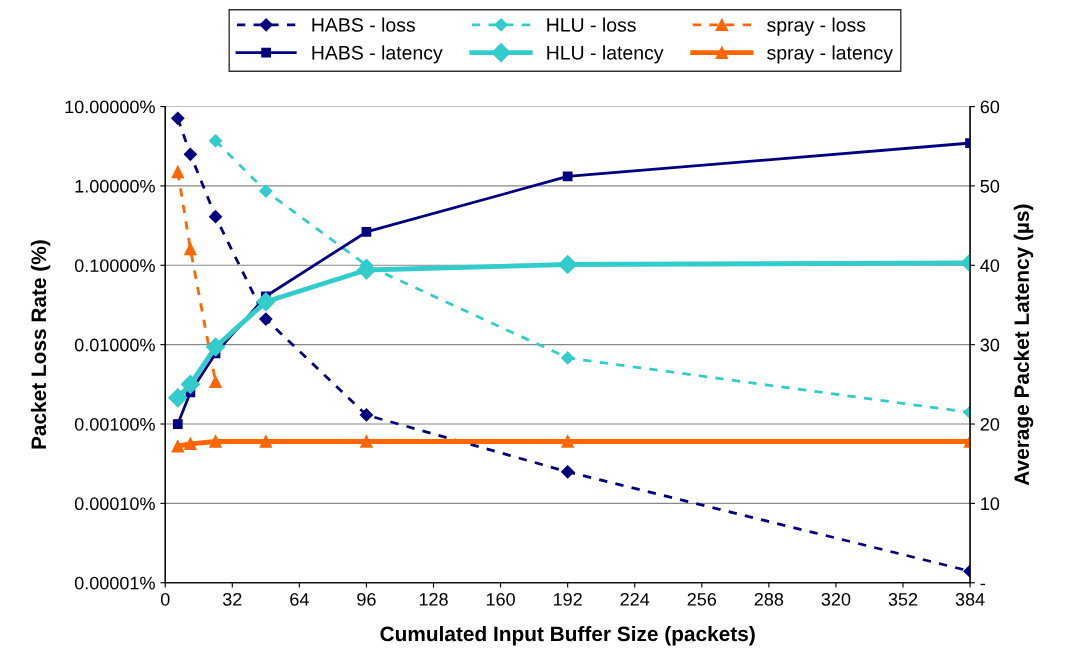 This screenshot has height=666, width=1066. Describe the element at coordinates (702, 599) in the screenshot. I see `x-tick-label: 256` at that location.